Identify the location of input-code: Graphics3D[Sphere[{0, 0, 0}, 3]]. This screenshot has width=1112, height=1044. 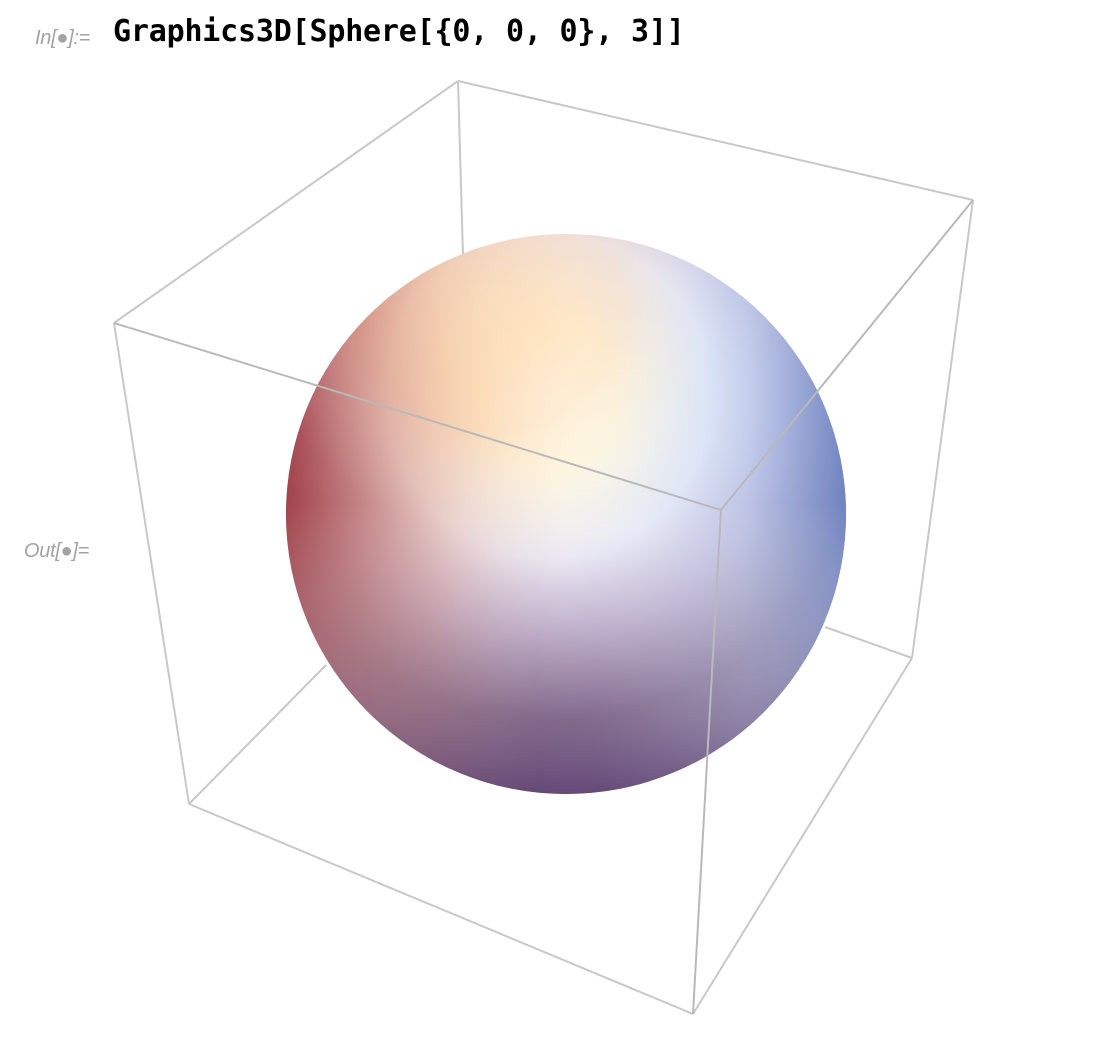
(399, 31).